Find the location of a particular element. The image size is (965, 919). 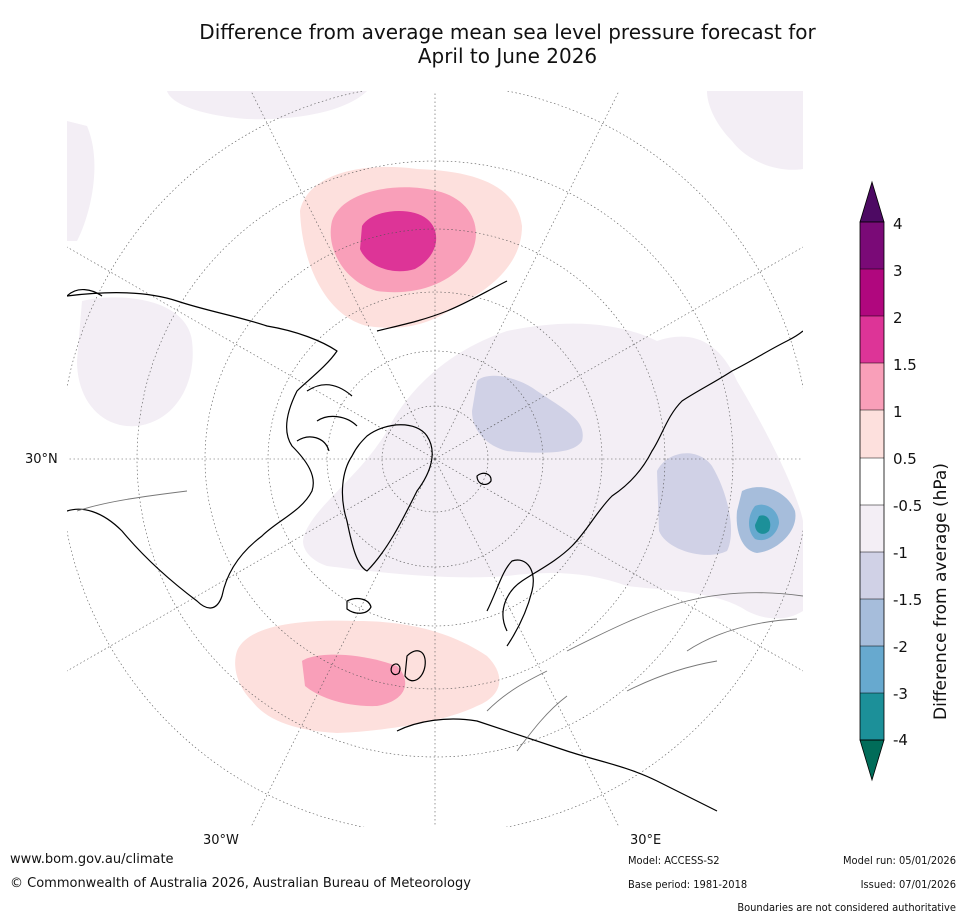

meridian-120E is located at coordinates (618, 353).